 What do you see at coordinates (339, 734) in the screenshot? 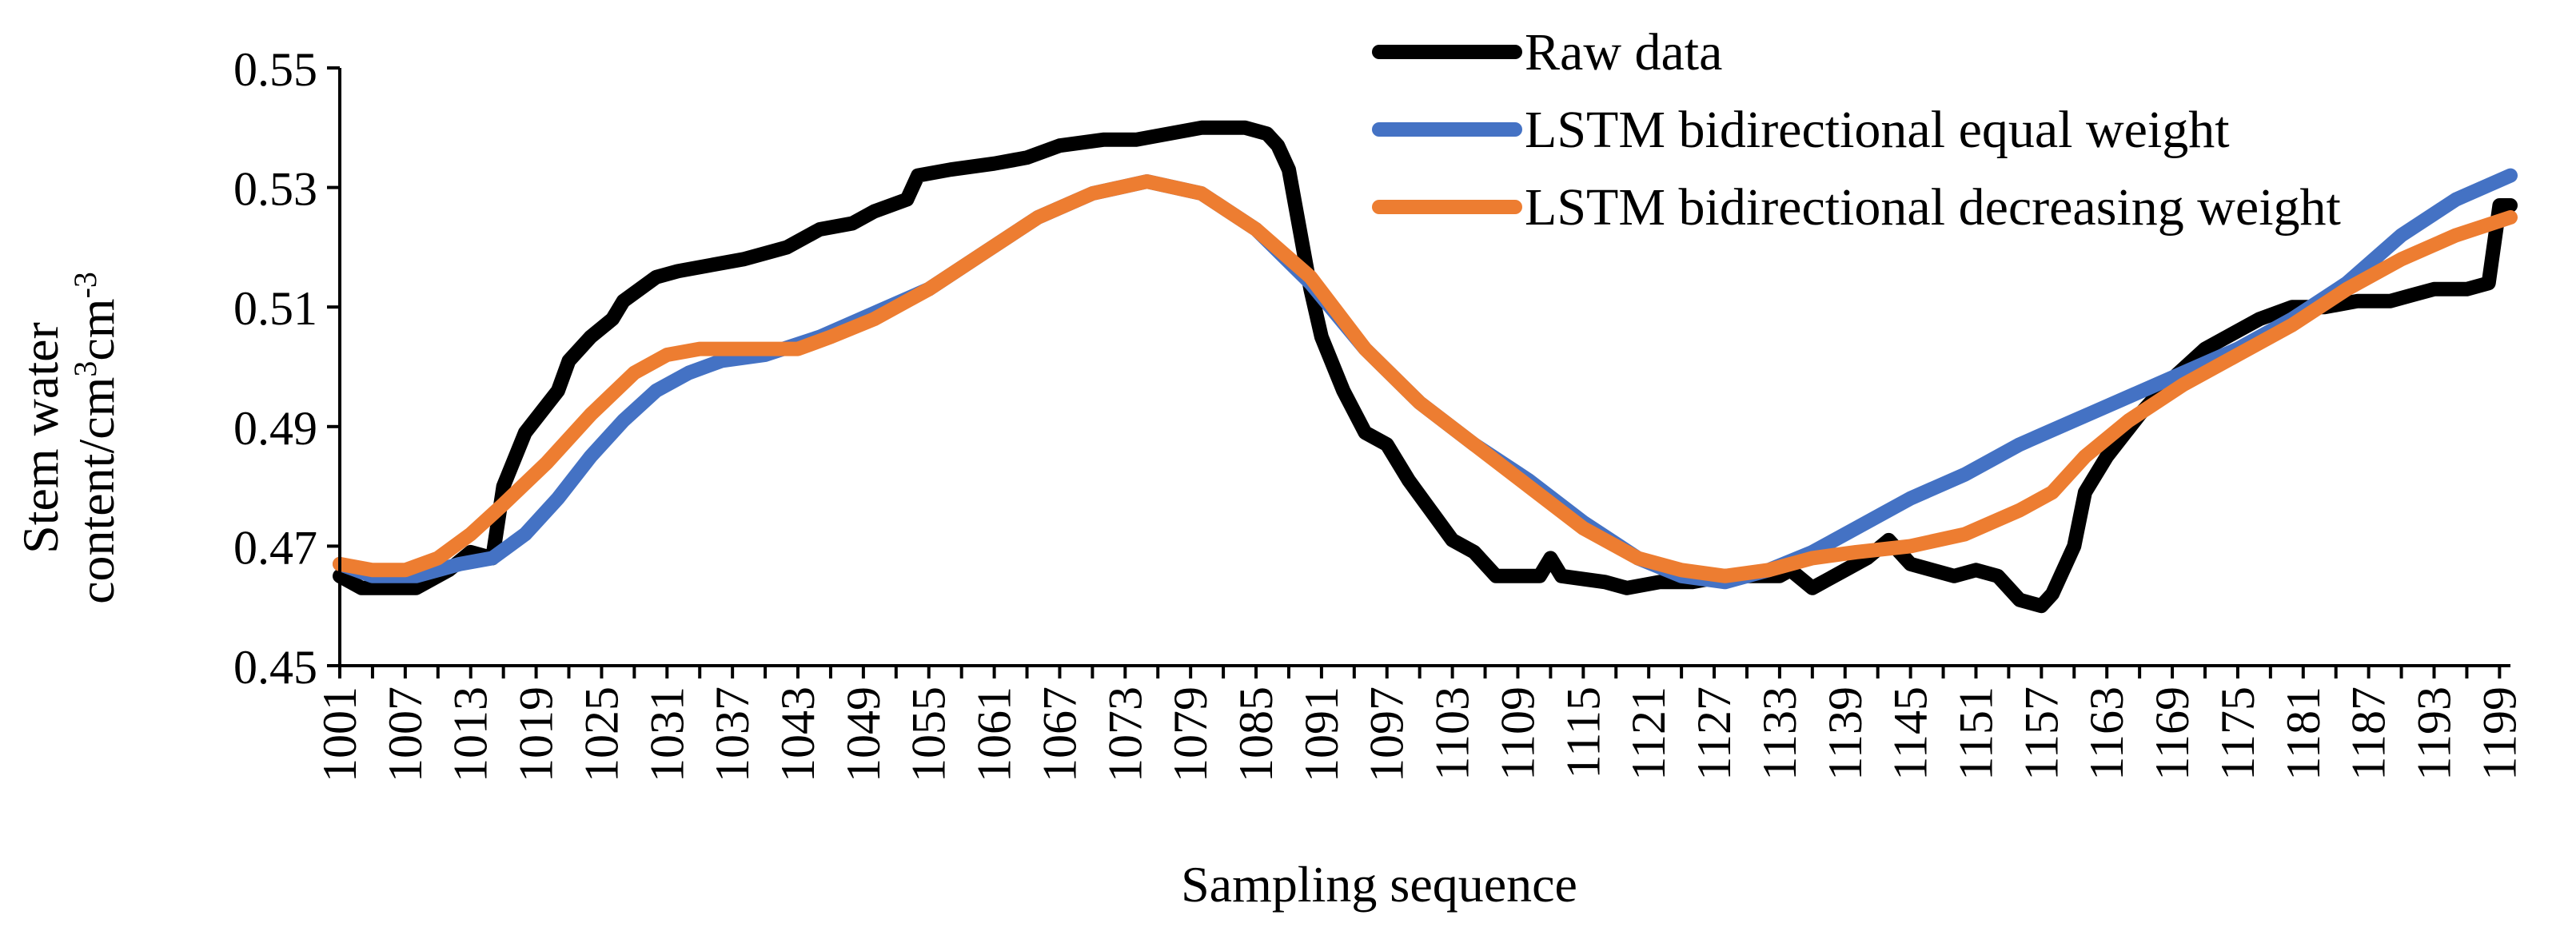
I see `x-tick-label: 1001` at bounding box center [339, 734].